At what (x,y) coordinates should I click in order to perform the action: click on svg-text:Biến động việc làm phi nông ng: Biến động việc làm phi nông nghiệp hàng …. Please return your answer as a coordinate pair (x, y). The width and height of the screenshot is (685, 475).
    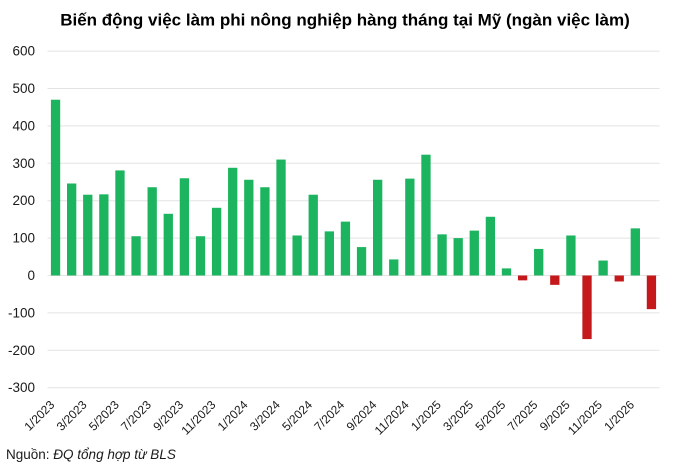
    Looking at the image, I should click on (345, 20).